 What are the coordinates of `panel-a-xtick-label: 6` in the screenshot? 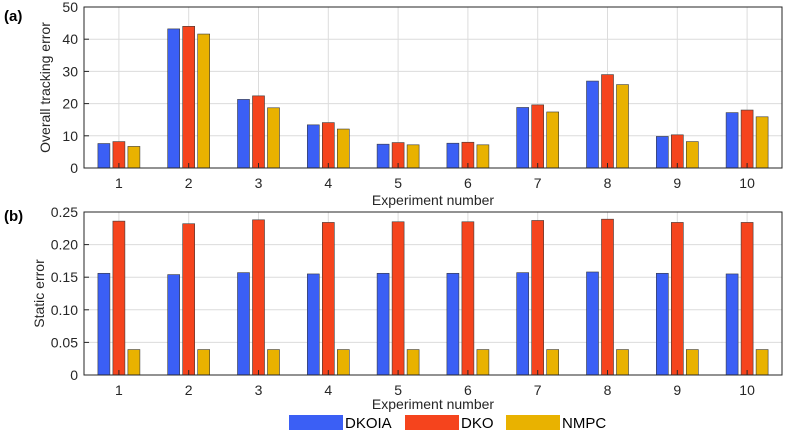 It's located at (468, 183).